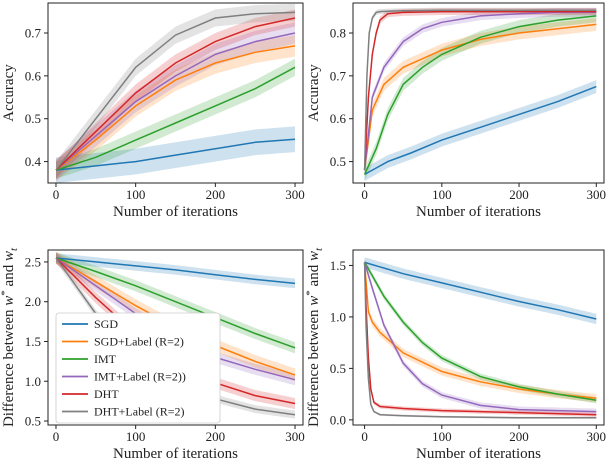 The height and width of the screenshot is (463, 613). Describe the element at coordinates (139, 412) in the screenshot. I see `legend-label-dht-label-r-2: DHT+Label (R=2)` at that location.